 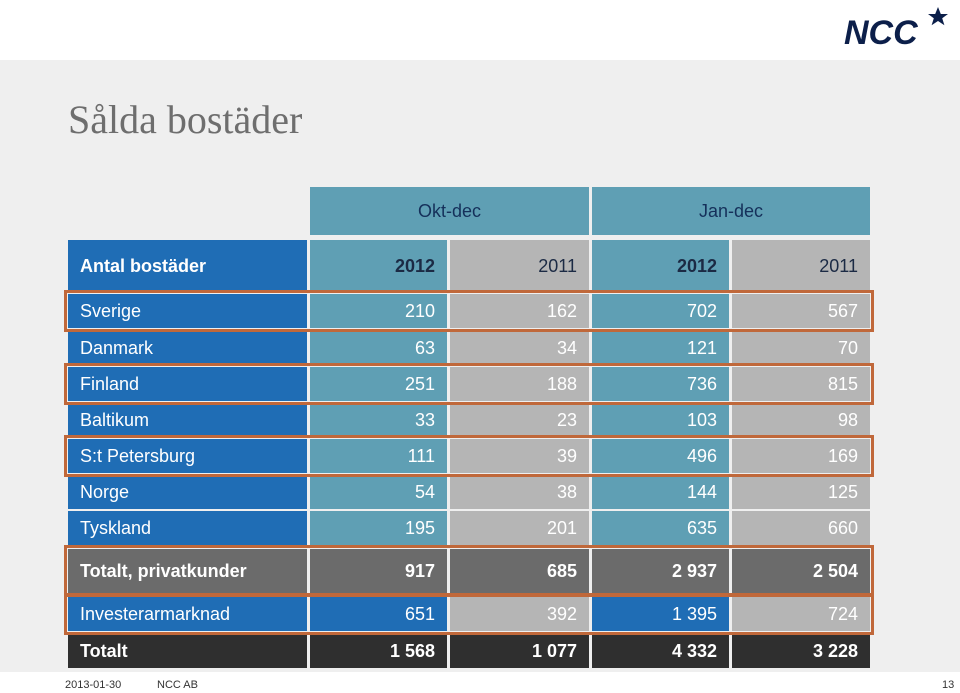 What do you see at coordinates (187, 571) in the screenshot?
I see `row-label-7: Totalt, privatkunder` at bounding box center [187, 571].